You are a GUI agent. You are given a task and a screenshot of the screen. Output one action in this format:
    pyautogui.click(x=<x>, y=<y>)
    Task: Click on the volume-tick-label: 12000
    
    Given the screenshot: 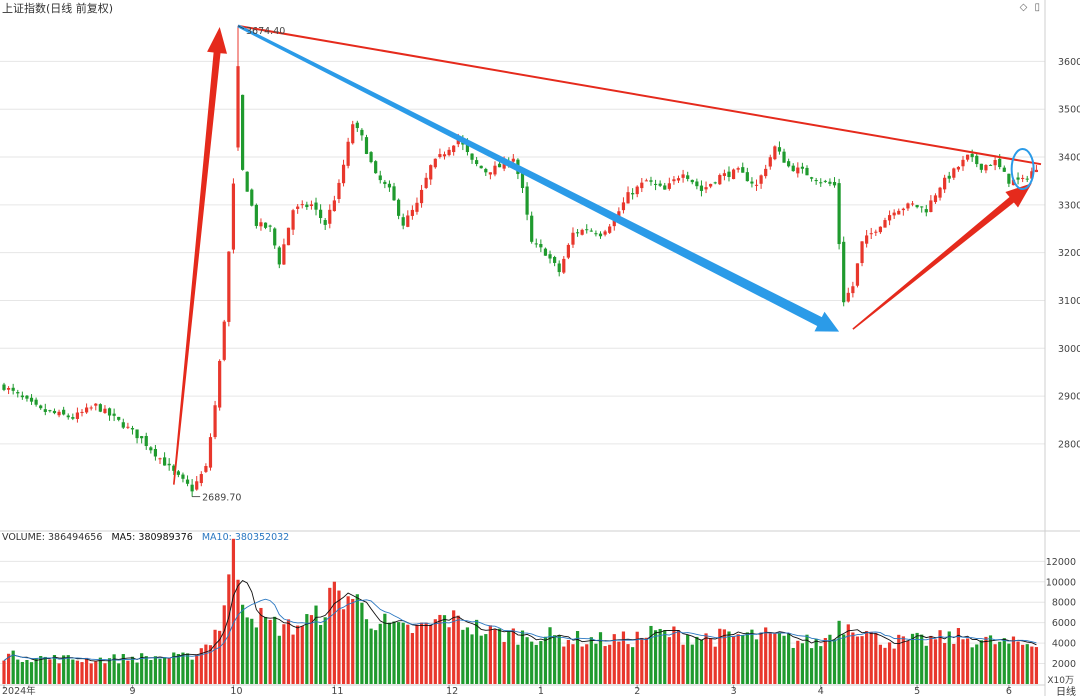 What is the action you would take?
    pyautogui.click(x=1061, y=562)
    